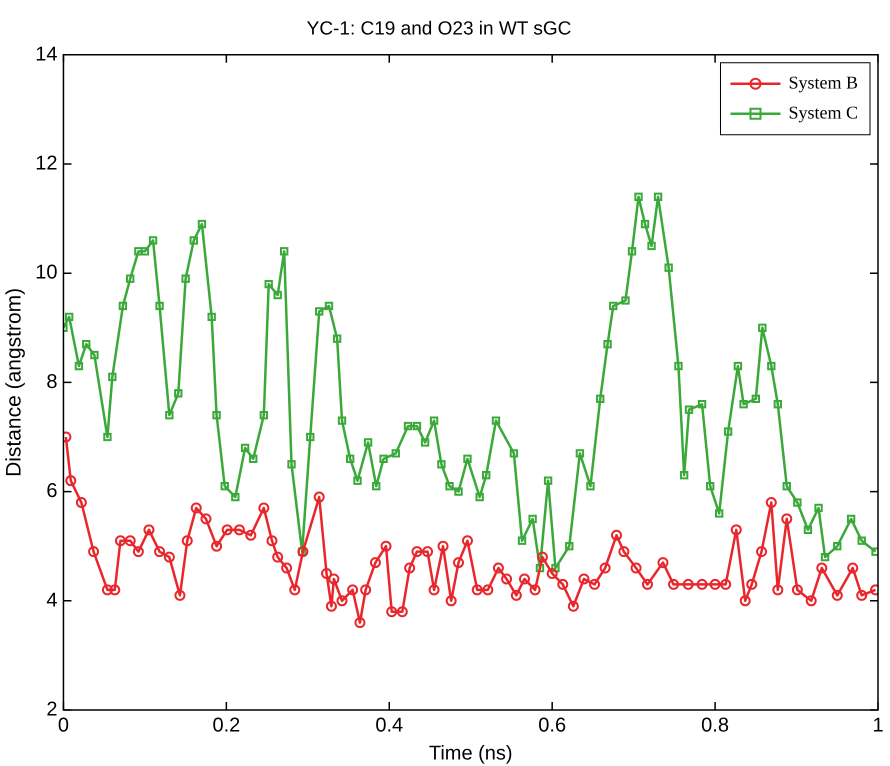 Image resolution: width=890 pixels, height=766 pixels. What do you see at coordinates (46, 163) in the screenshot?
I see `y-tick-label: 12` at bounding box center [46, 163].